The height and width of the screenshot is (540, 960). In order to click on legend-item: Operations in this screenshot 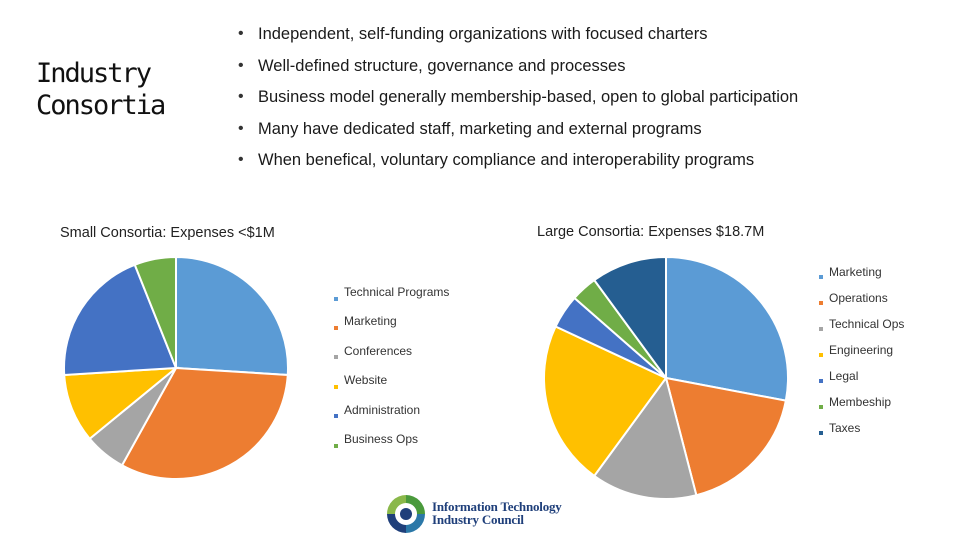, I will do `click(861, 303)`.